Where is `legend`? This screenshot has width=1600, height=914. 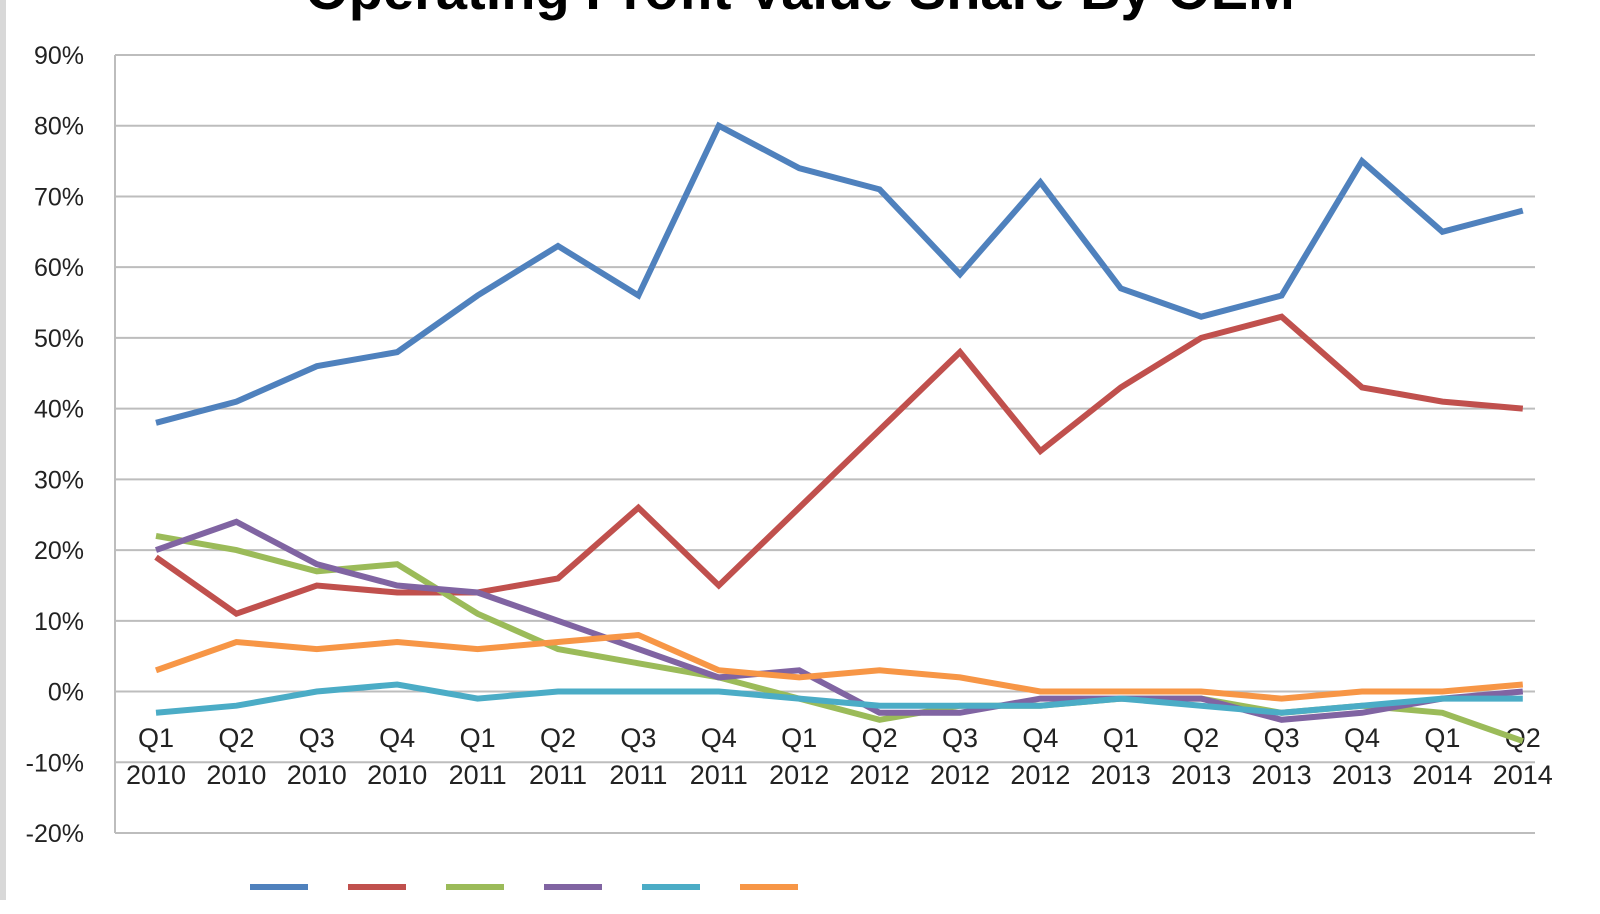 legend is located at coordinates (810, 899).